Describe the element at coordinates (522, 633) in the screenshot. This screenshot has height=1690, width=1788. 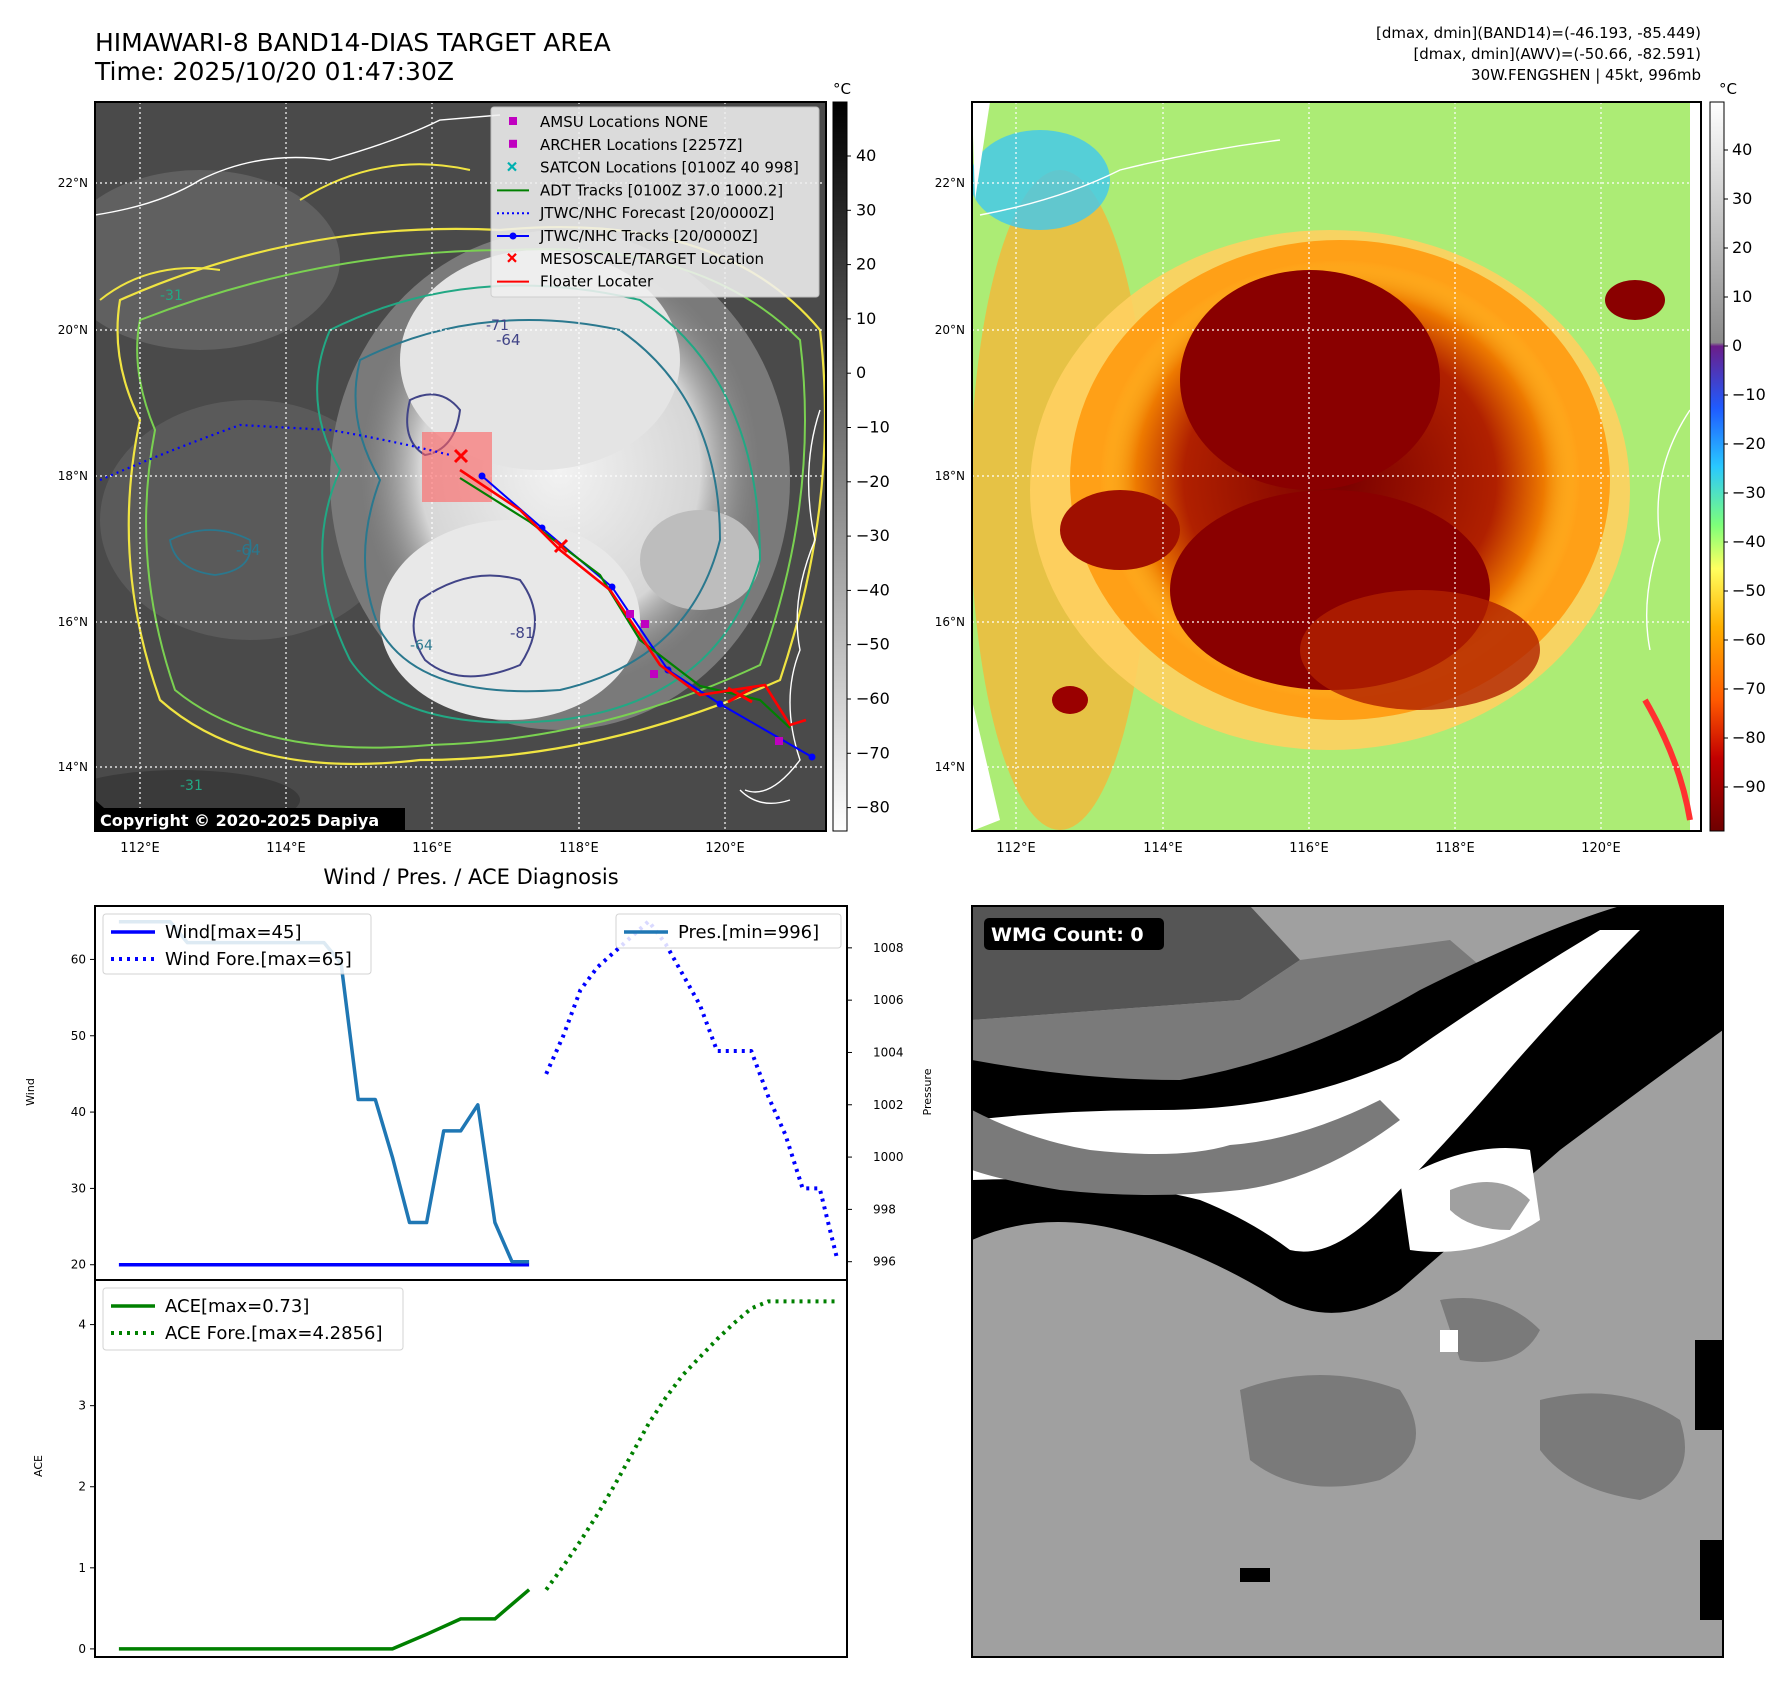
I see `contour-label: -81` at that location.